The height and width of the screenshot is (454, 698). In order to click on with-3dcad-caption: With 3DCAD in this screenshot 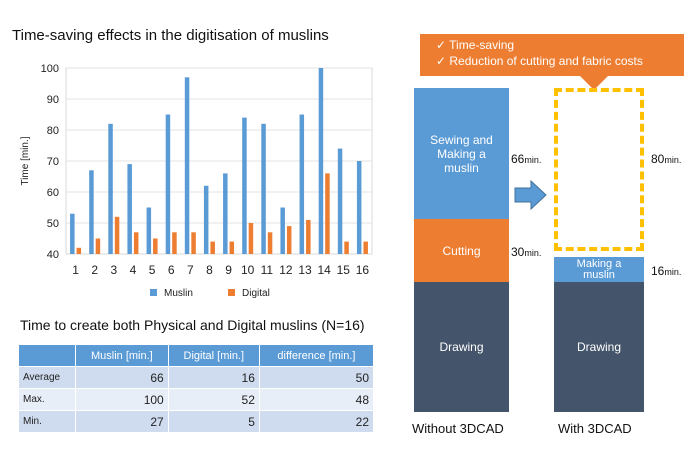, I will do `click(595, 428)`.